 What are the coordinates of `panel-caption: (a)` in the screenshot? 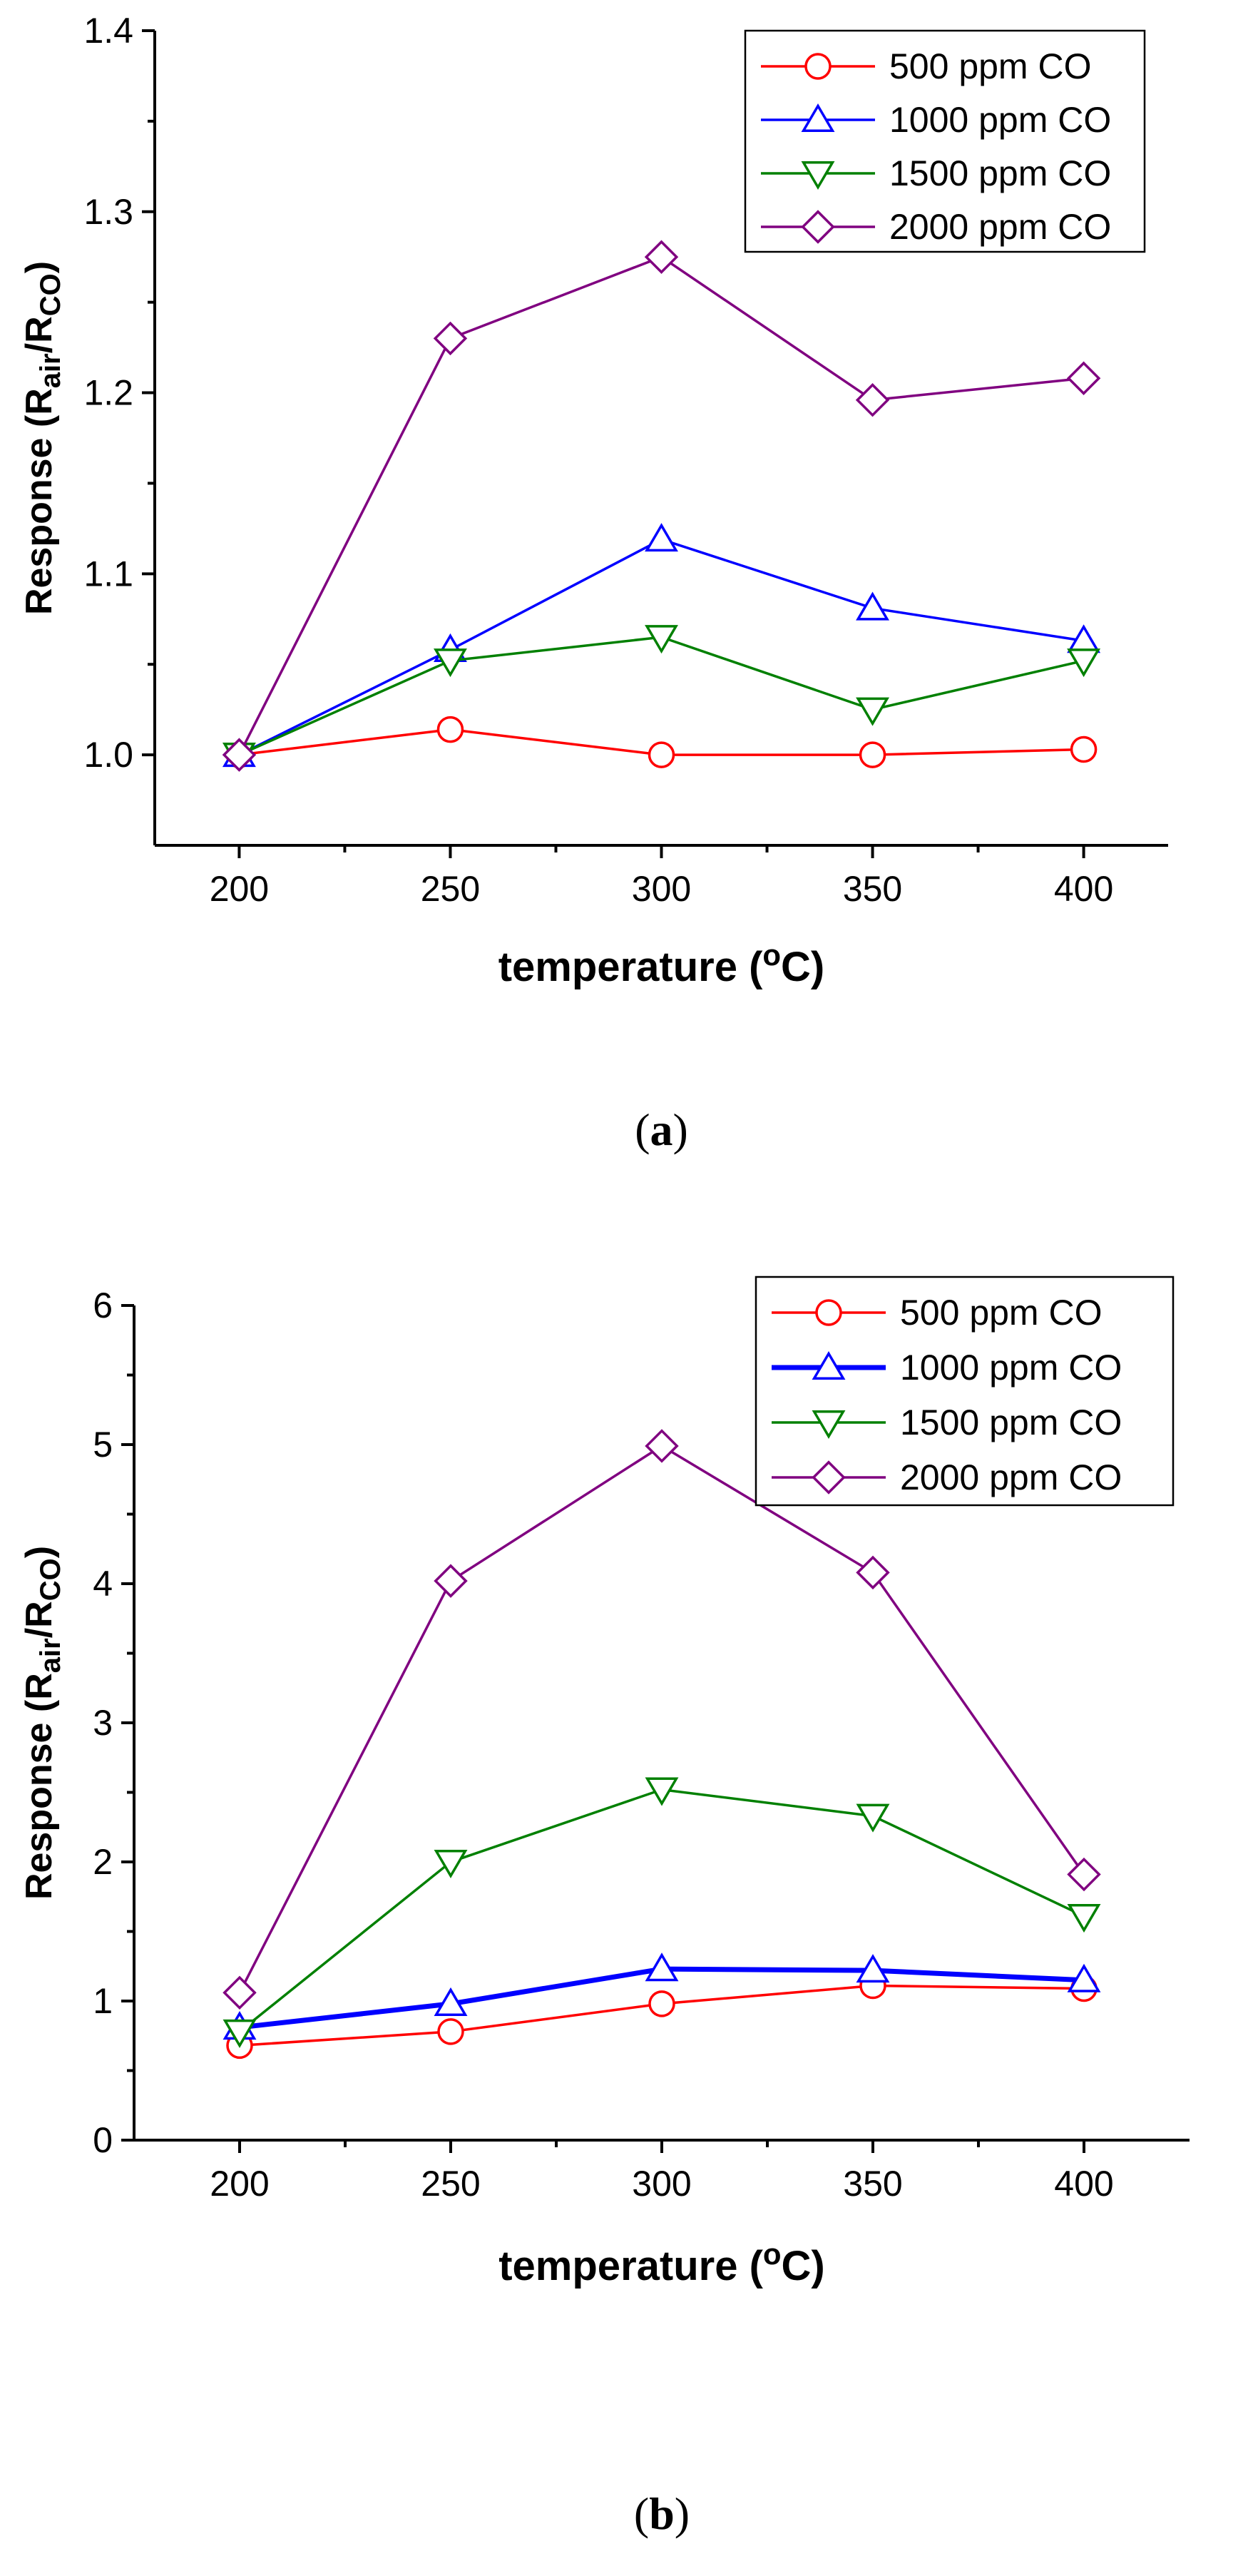 It's located at (661, 1129).